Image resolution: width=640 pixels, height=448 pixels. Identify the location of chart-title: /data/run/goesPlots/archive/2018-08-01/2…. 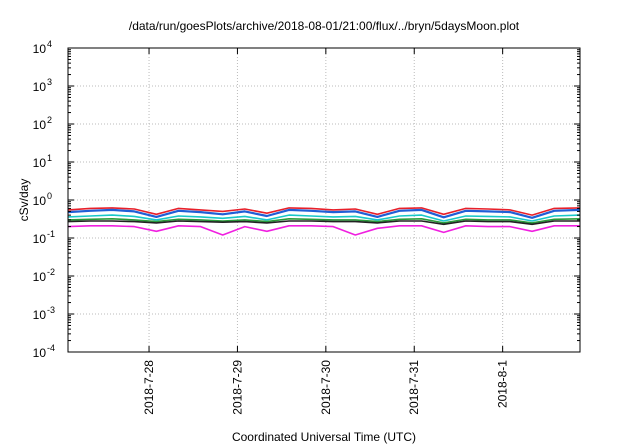
(324, 26).